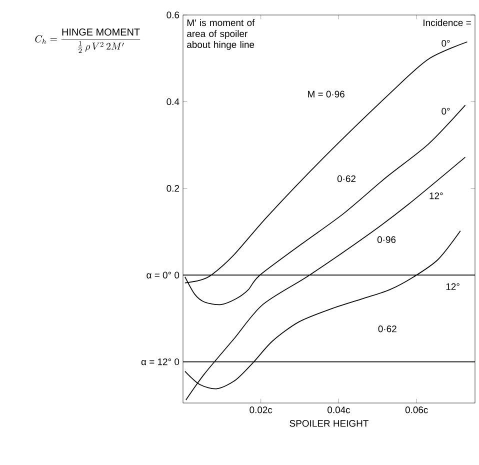 This screenshot has width=479, height=465. I want to click on y-tick-label: α = 0° 0, so click(163, 275).